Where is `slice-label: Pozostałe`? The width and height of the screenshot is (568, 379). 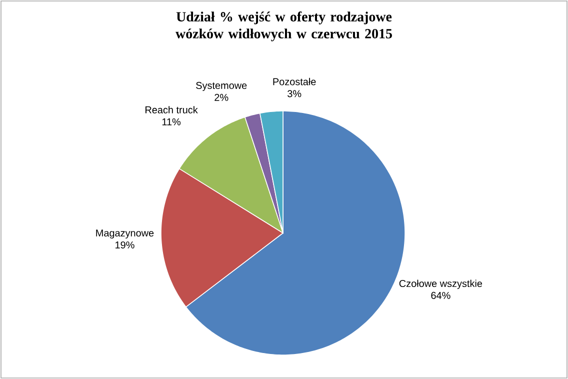 slice-label: Pozostałe is located at coordinates (294, 82).